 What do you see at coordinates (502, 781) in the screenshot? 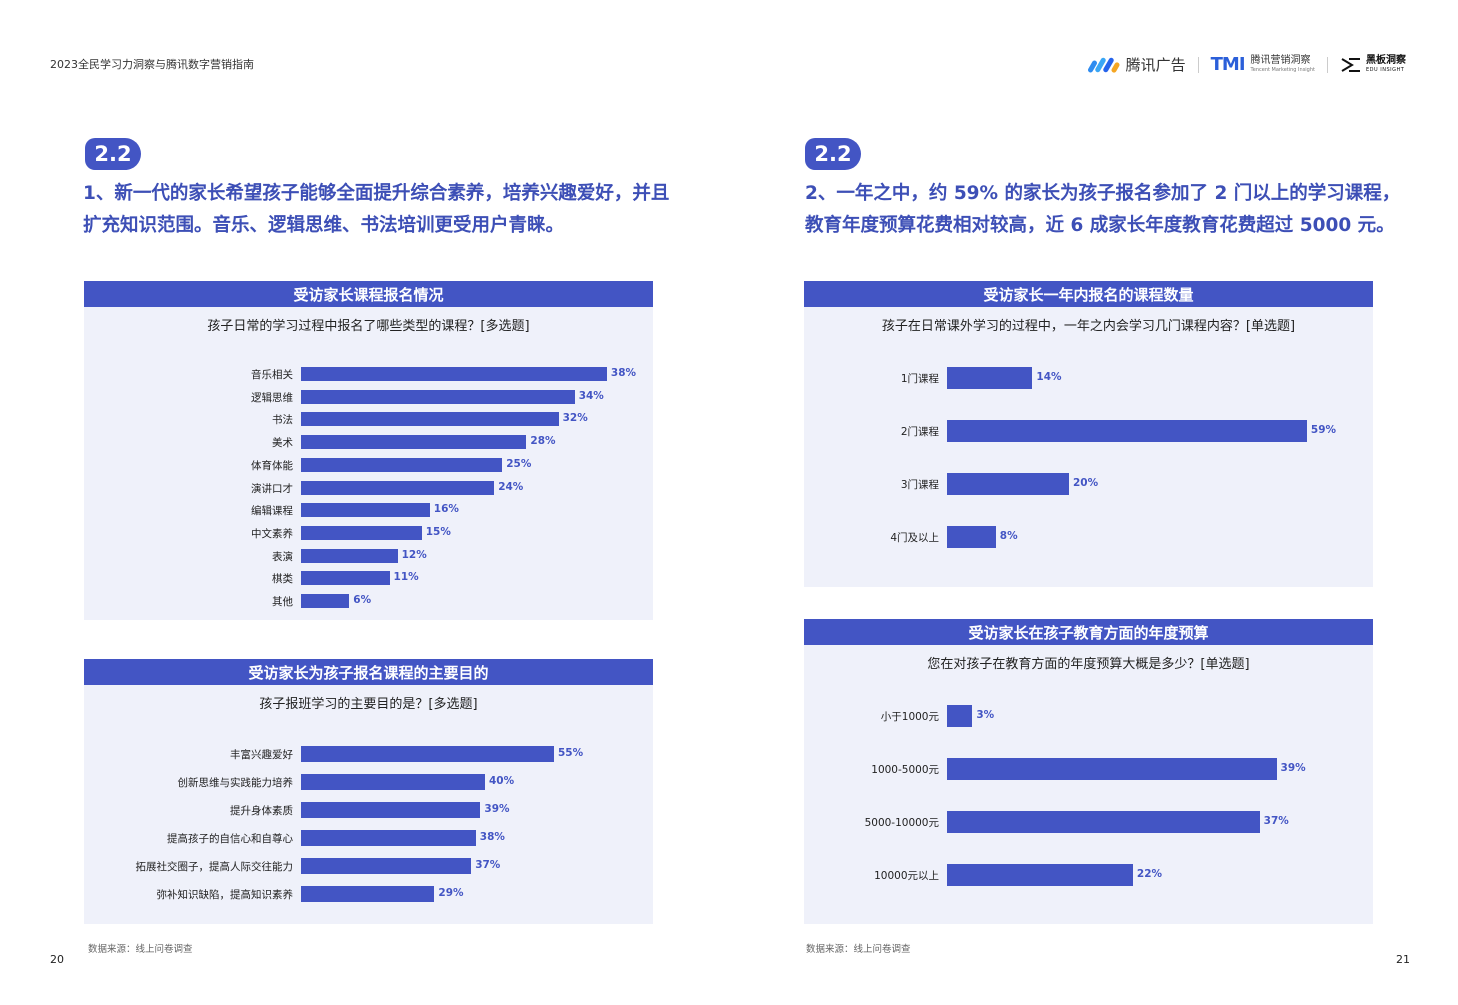
I see `value-label: 40%` at bounding box center [502, 781].